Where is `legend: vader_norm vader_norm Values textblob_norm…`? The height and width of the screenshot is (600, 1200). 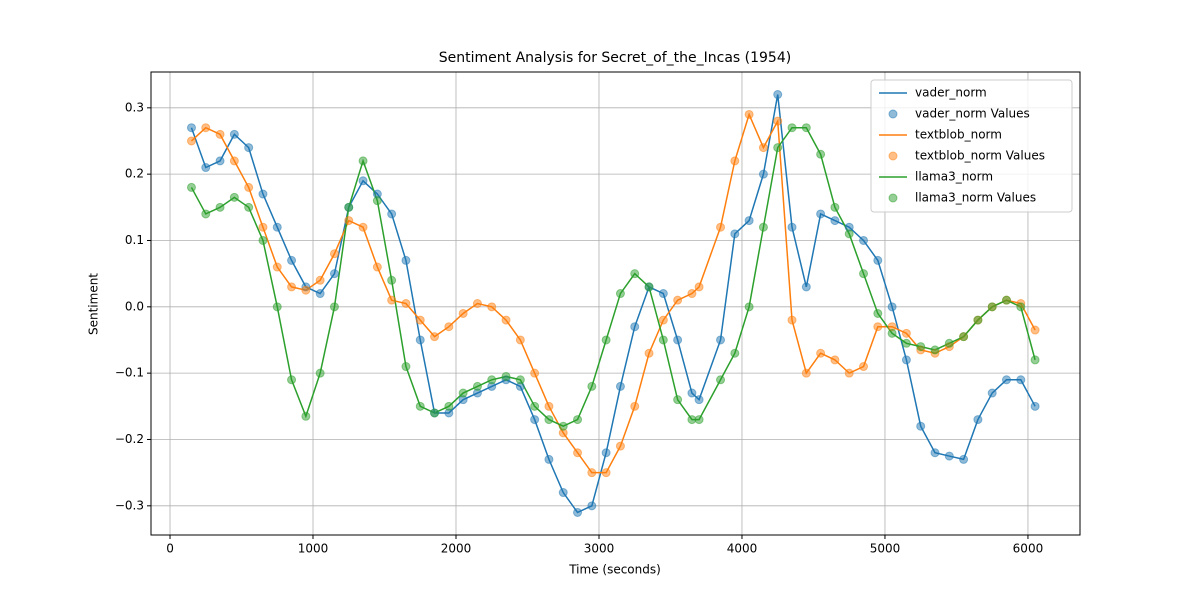
legend: vader_norm vader_norm Values textblob_norm… is located at coordinates (971, 146).